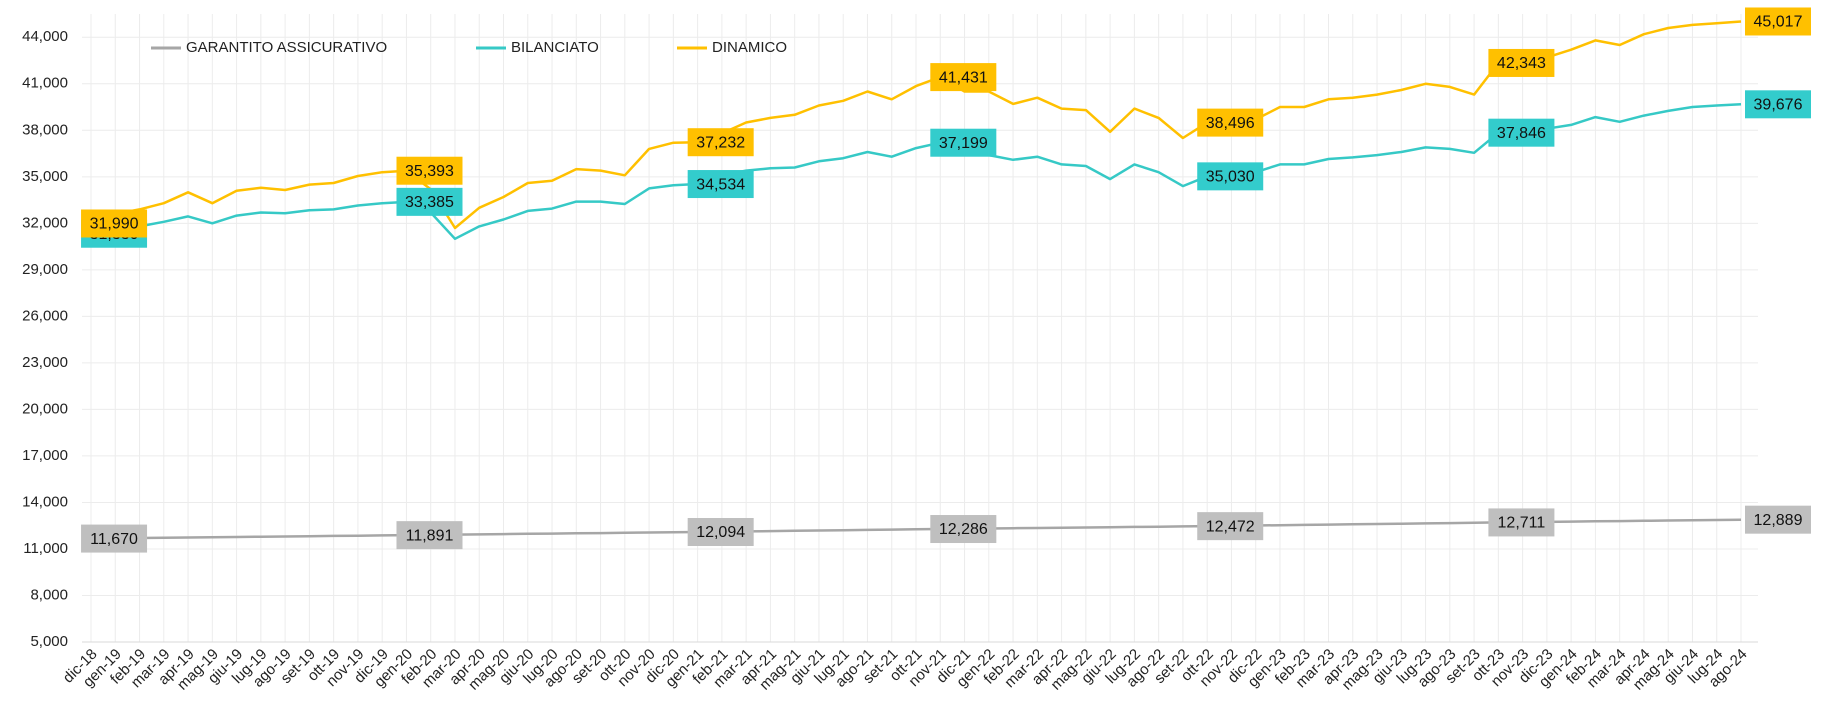  What do you see at coordinates (45, 362) in the screenshot?
I see `y-tick-label: 23,000` at bounding box center [45, 362].